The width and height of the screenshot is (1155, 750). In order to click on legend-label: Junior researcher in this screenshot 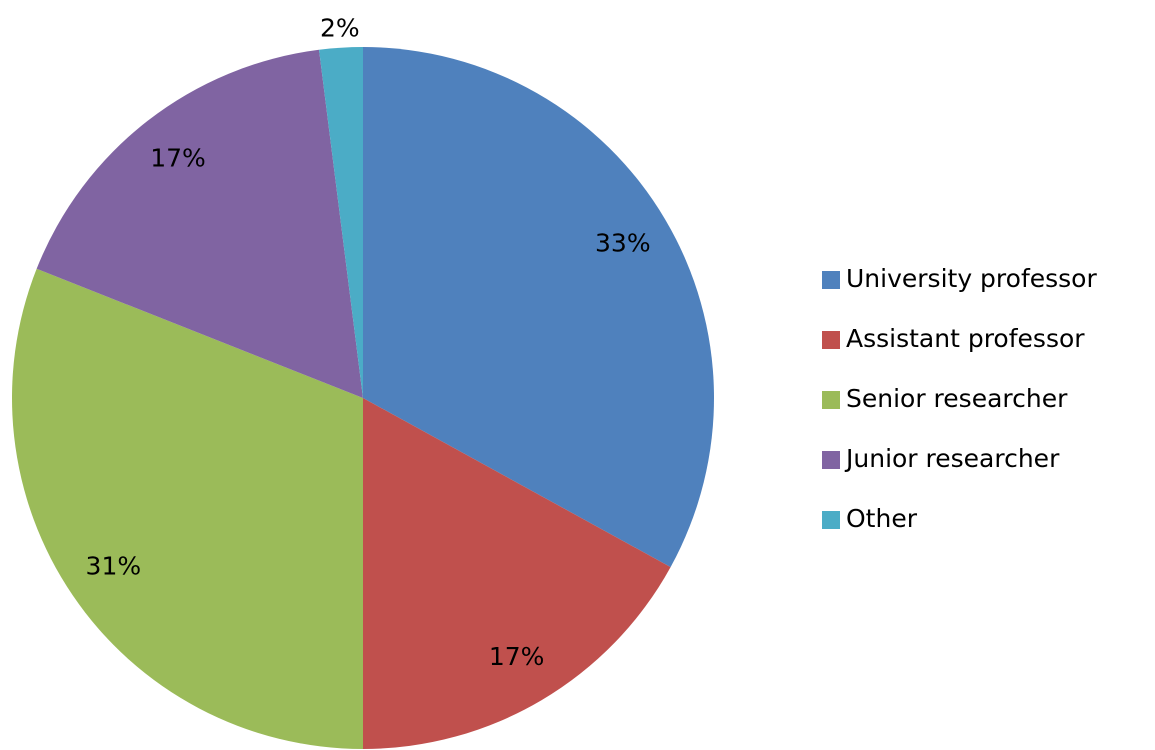, I will do `click(952, 458)`.